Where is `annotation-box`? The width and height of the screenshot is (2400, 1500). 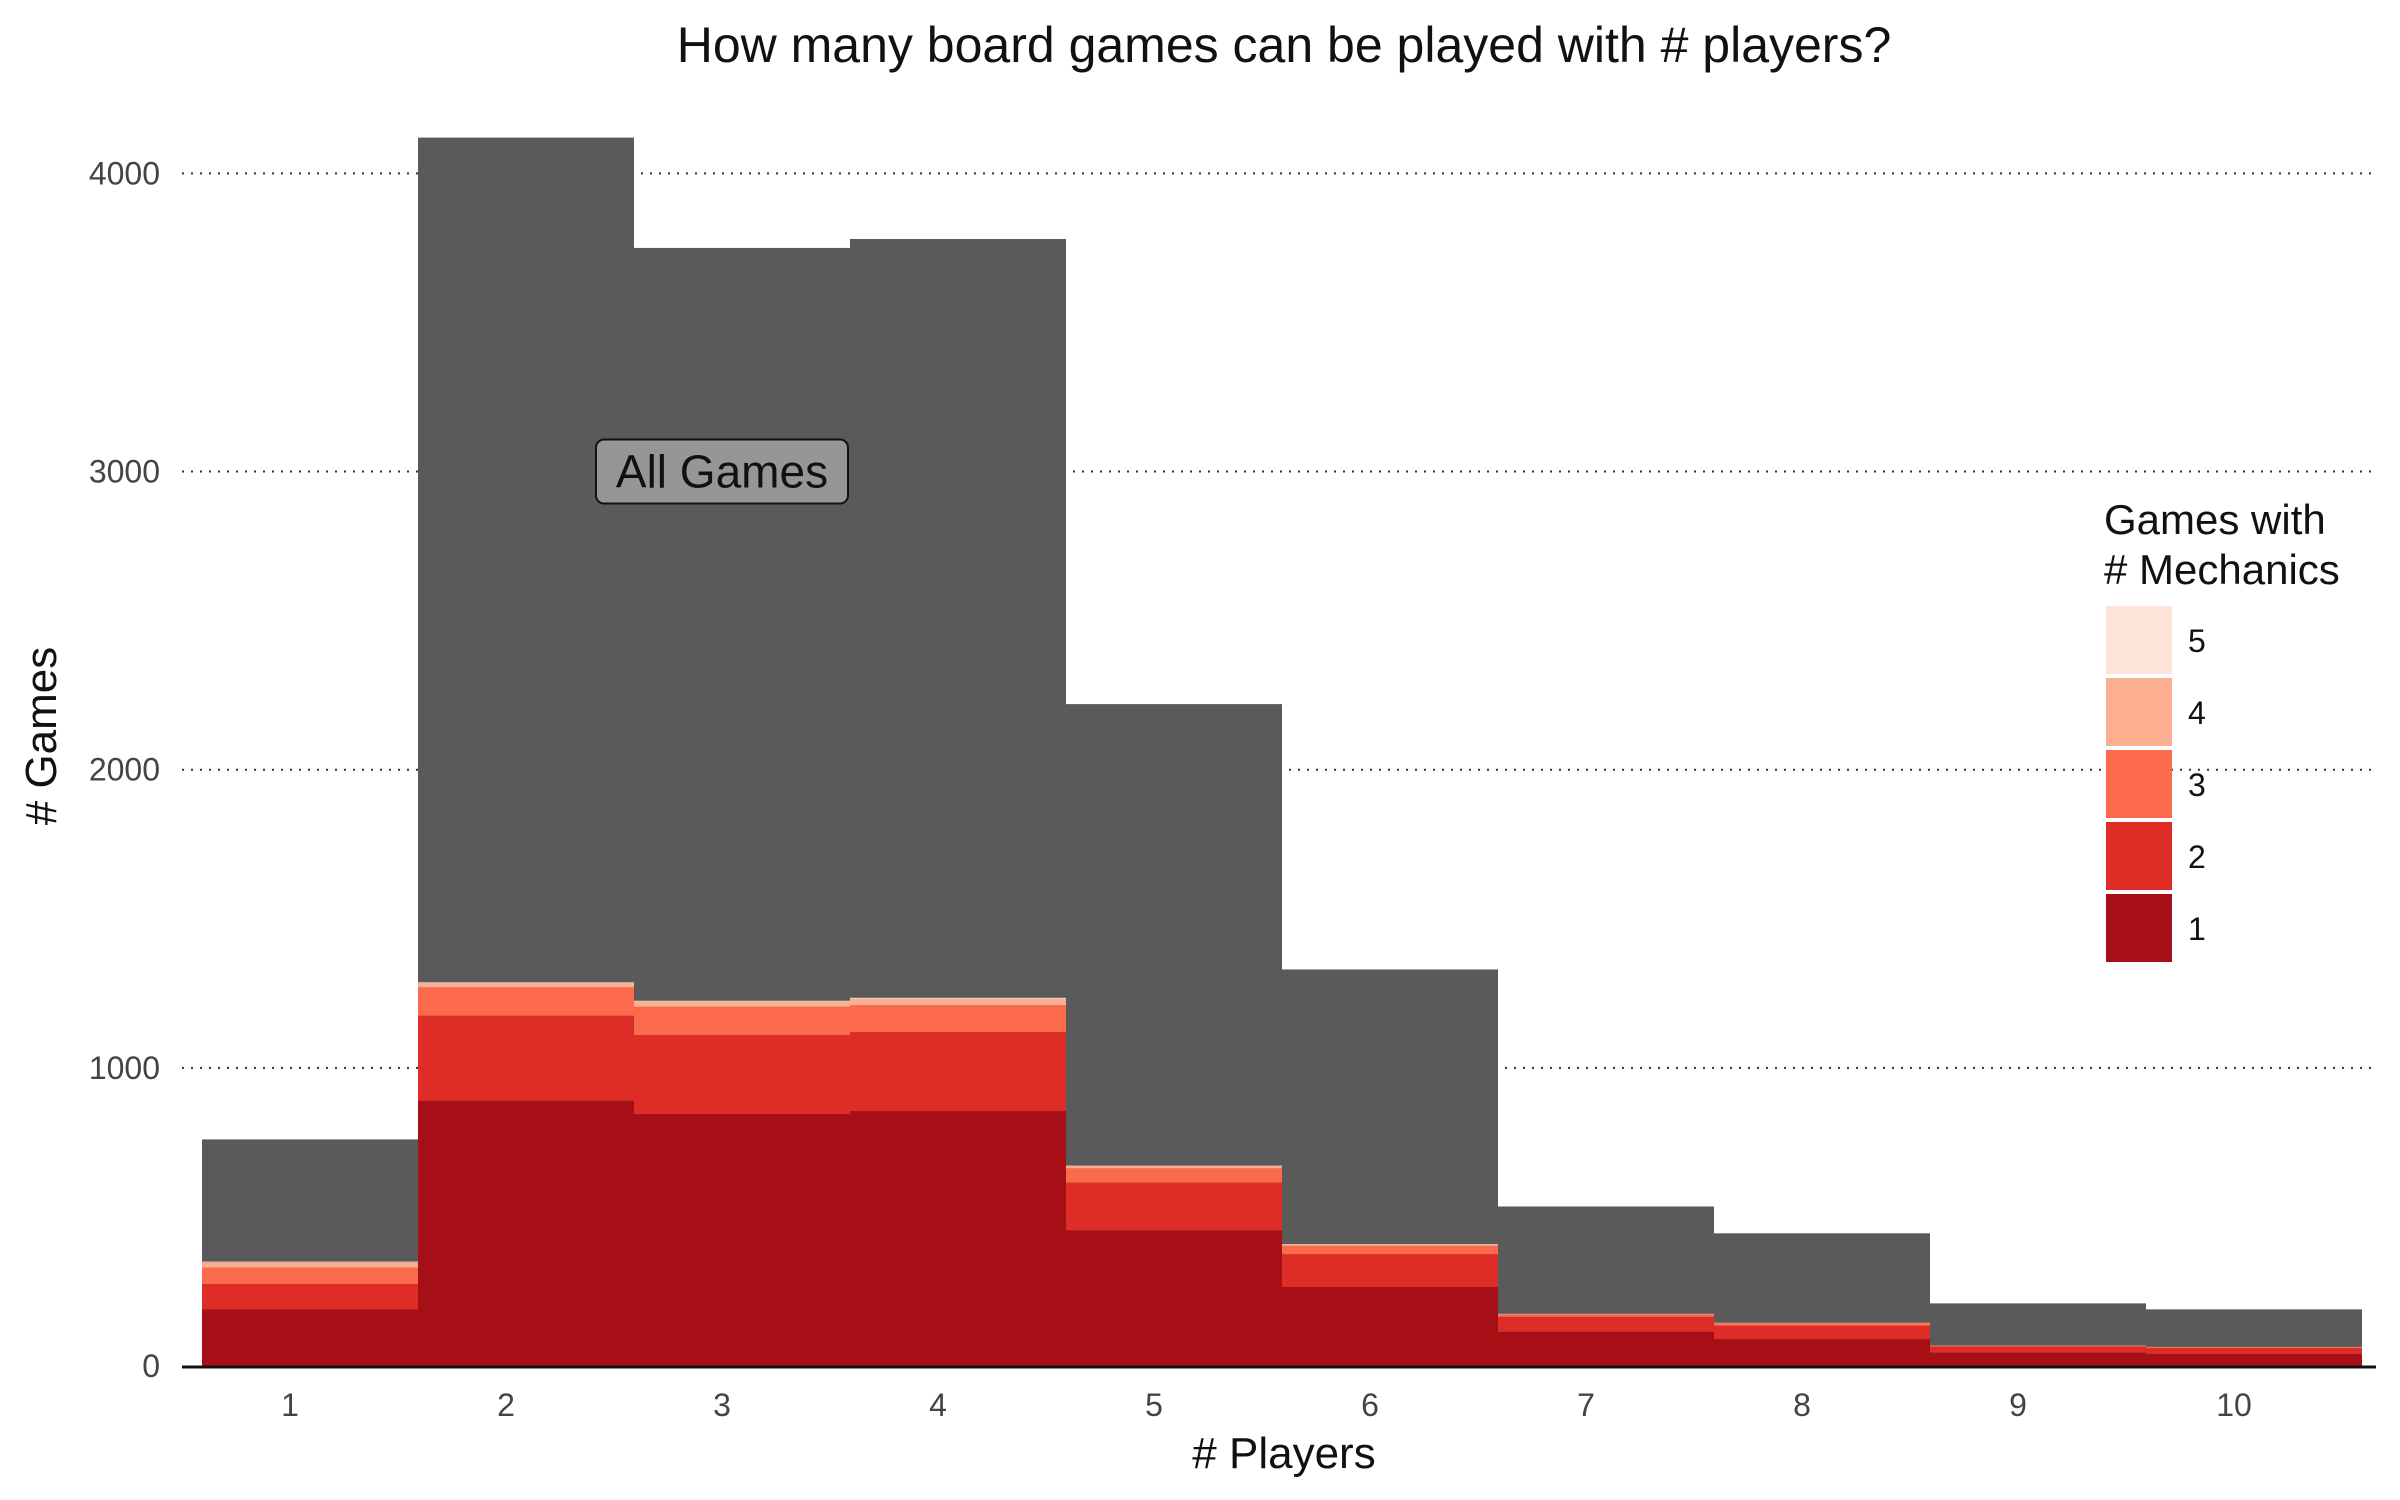
annotation-box is located at coordinates (722, 471).